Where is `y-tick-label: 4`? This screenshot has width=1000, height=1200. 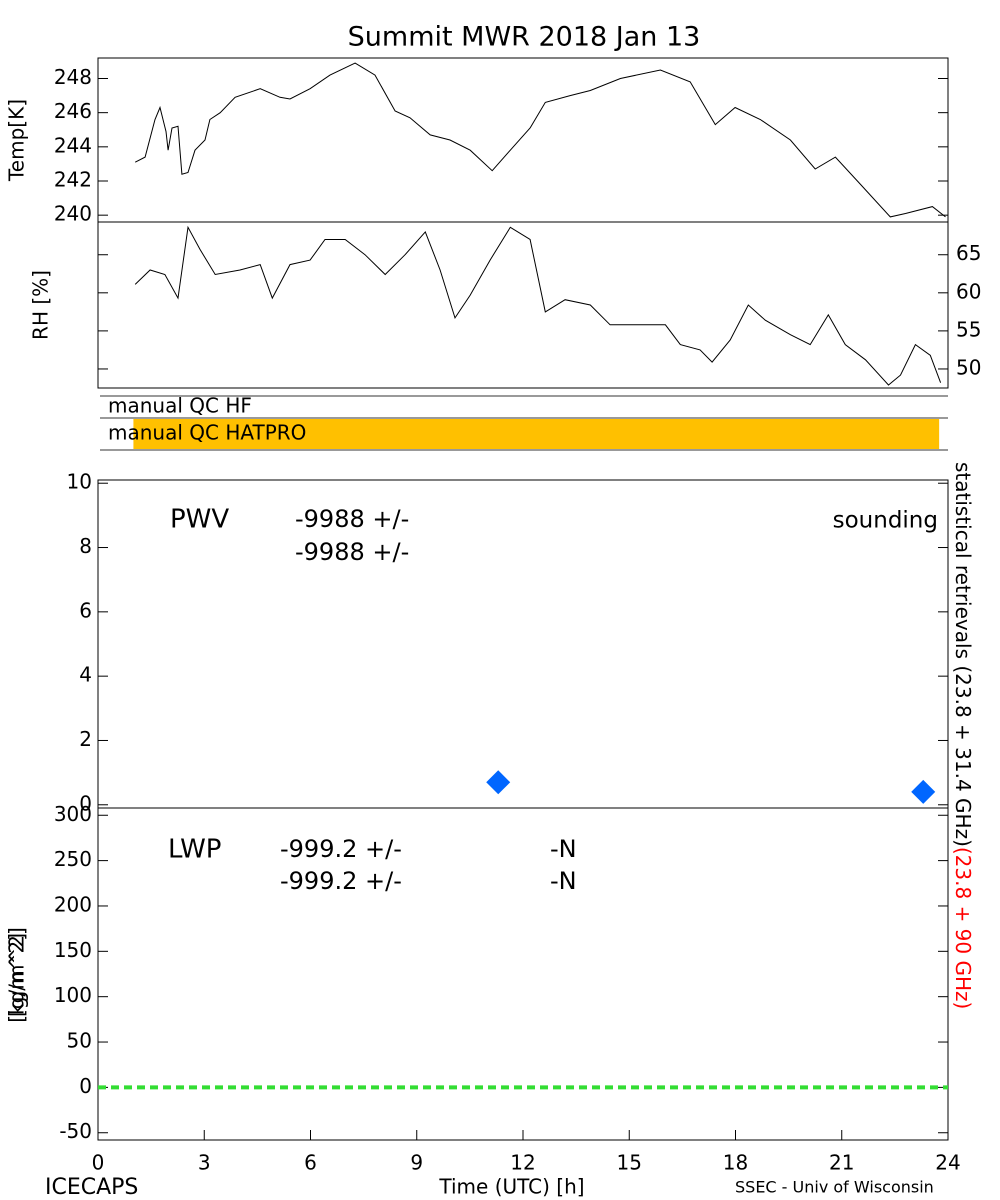
y-tick-label: 4 is located at coordinates (85, 675).